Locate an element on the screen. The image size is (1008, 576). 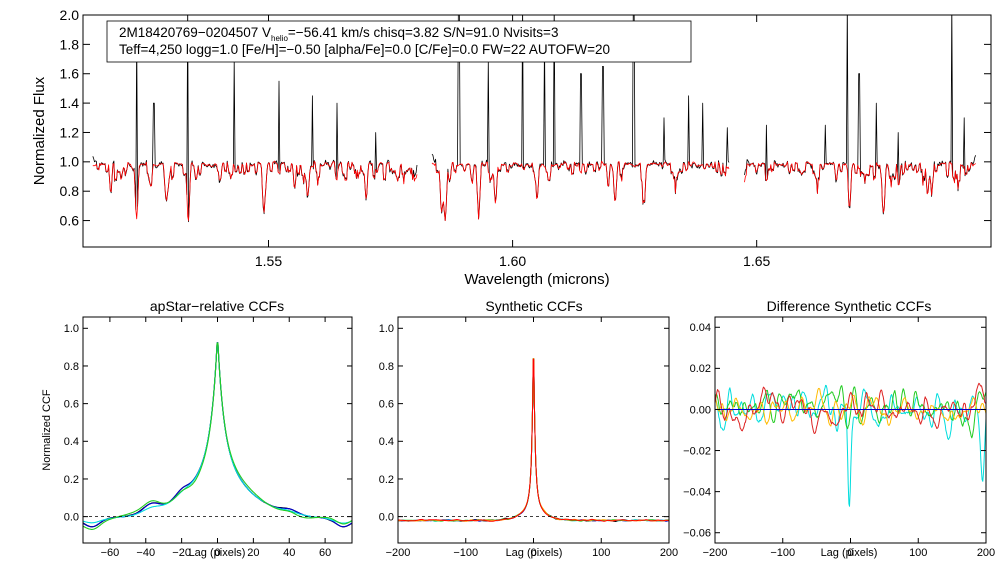
y-tick-label: 0.02 is located at coordinates (700, 369).